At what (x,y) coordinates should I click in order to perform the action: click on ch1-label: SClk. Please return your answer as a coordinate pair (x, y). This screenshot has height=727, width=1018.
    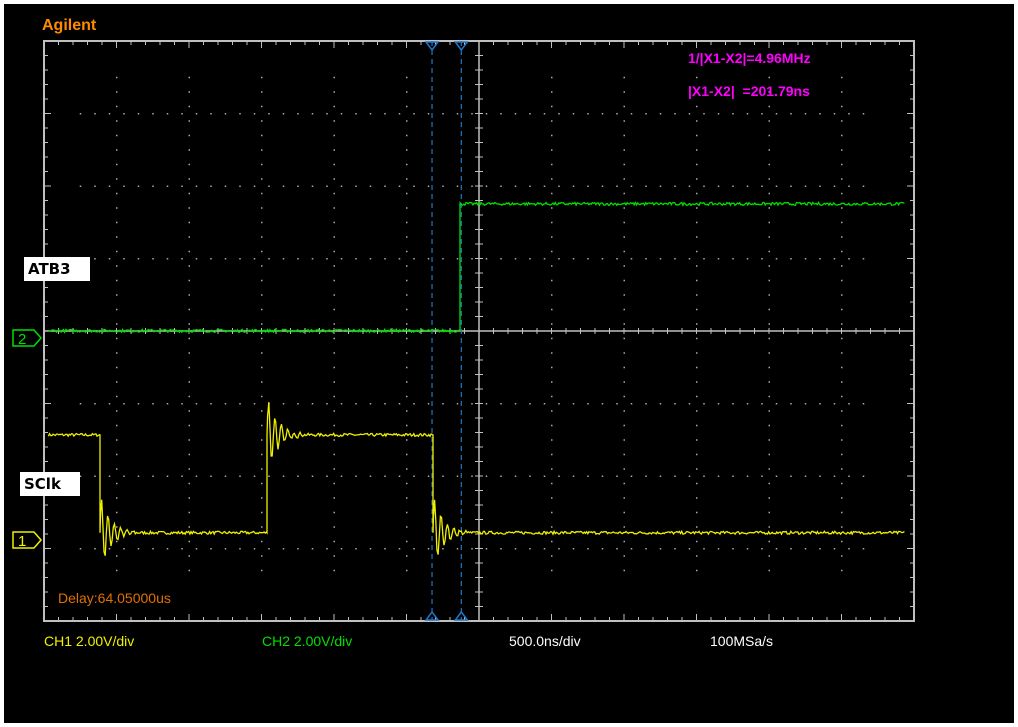
    Looking at the image, I should click on (50, 484).